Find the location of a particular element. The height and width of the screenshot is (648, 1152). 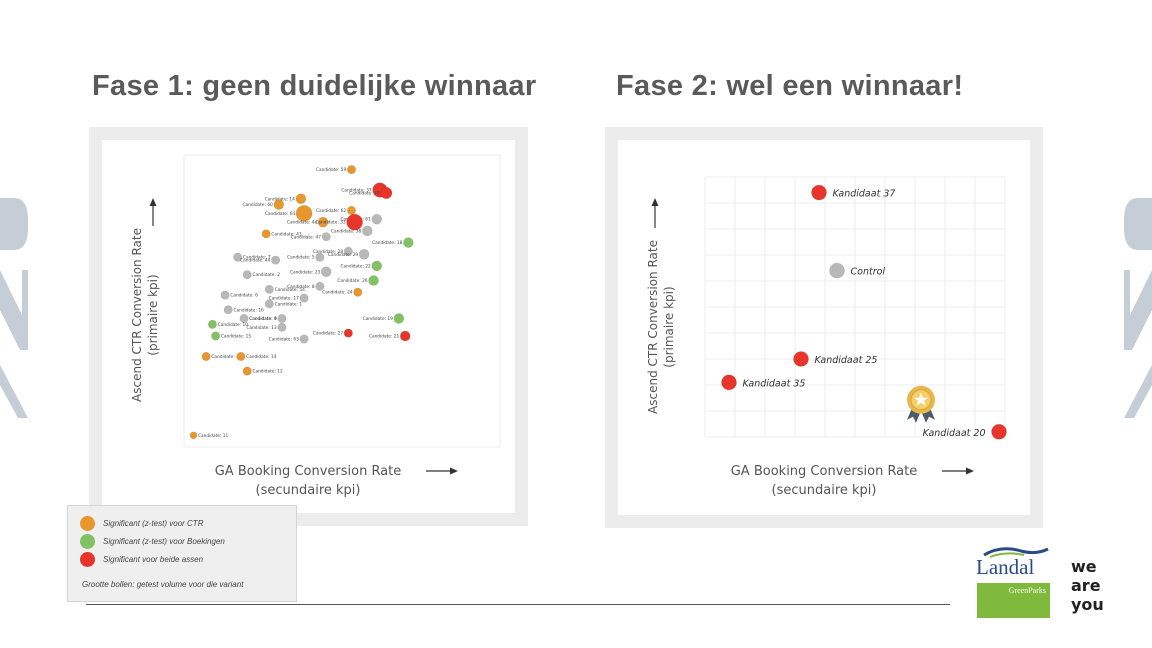

point-candidate-13-34-marker is located at coordinates (282, 327).